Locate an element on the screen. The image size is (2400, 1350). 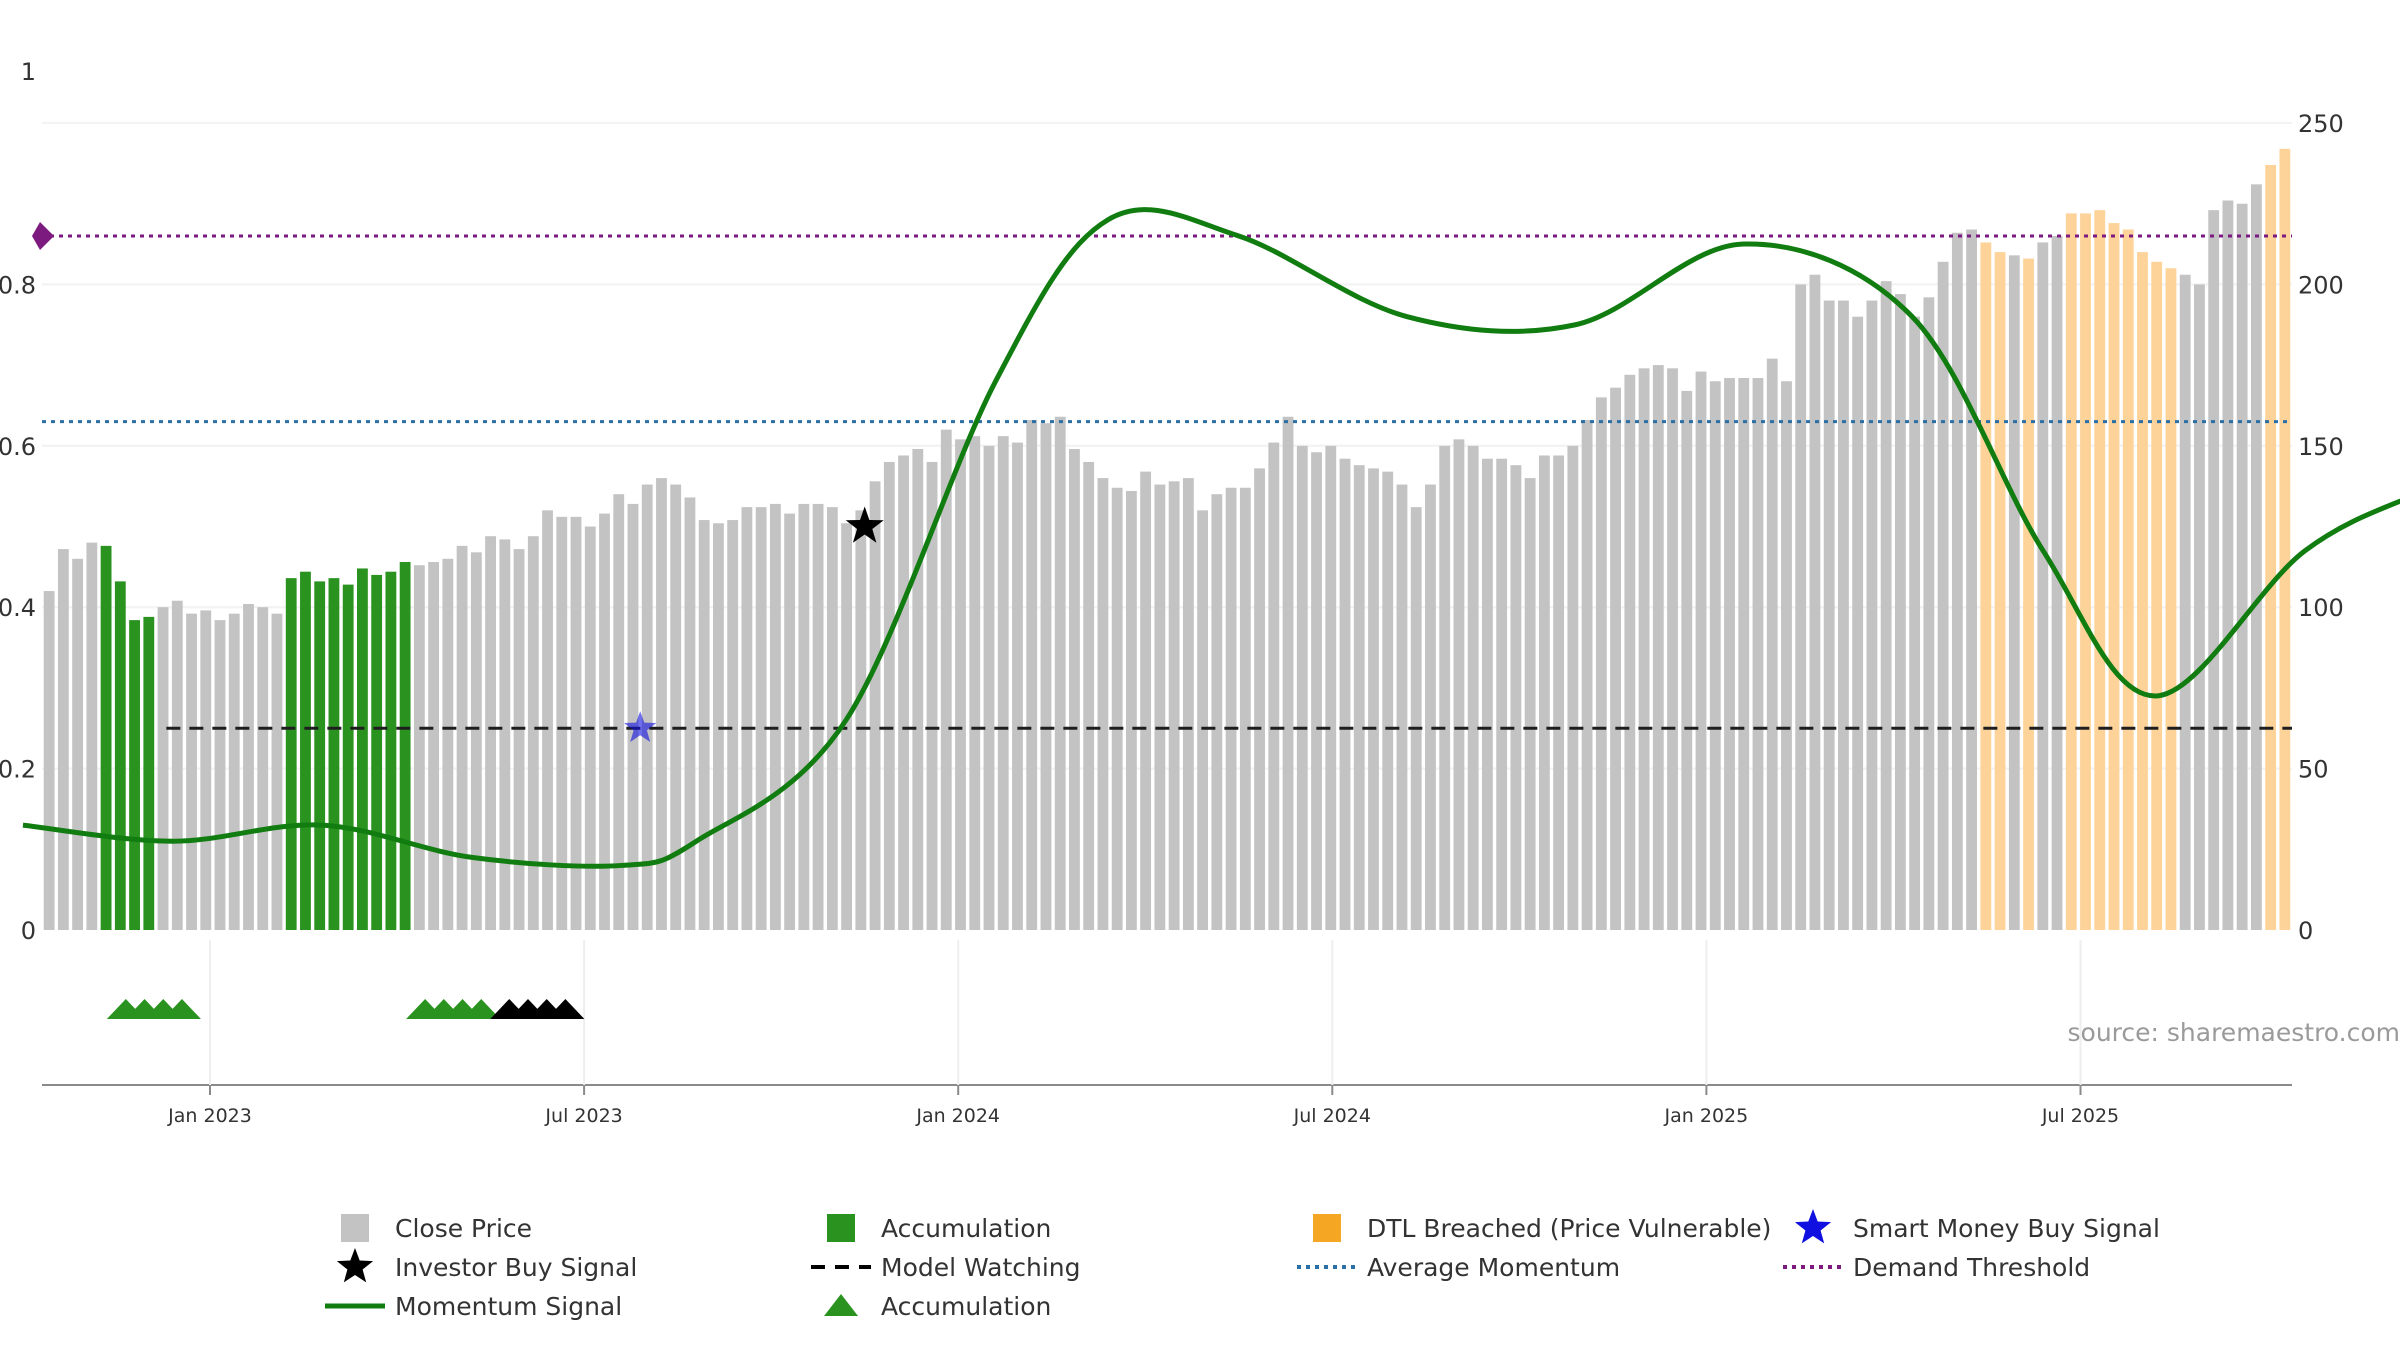
smart-money-star is located at coordinates (640, 726).